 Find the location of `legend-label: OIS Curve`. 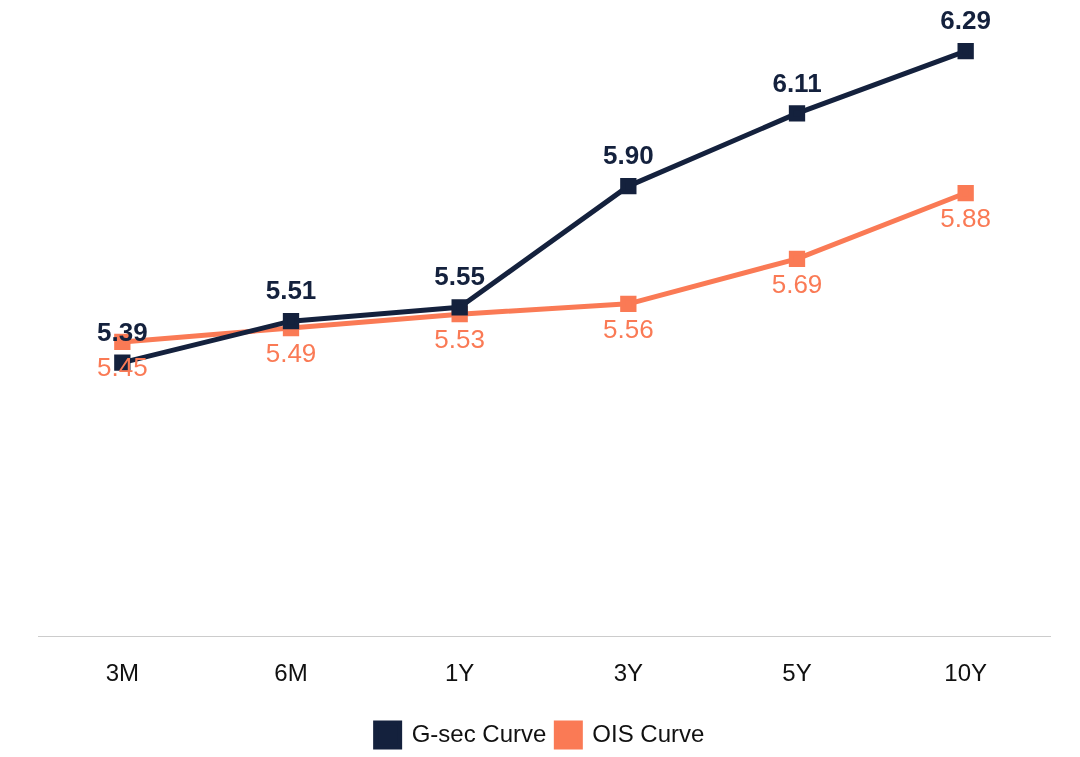

legend-label: OIS Curve is located at coordinates (648, 733).